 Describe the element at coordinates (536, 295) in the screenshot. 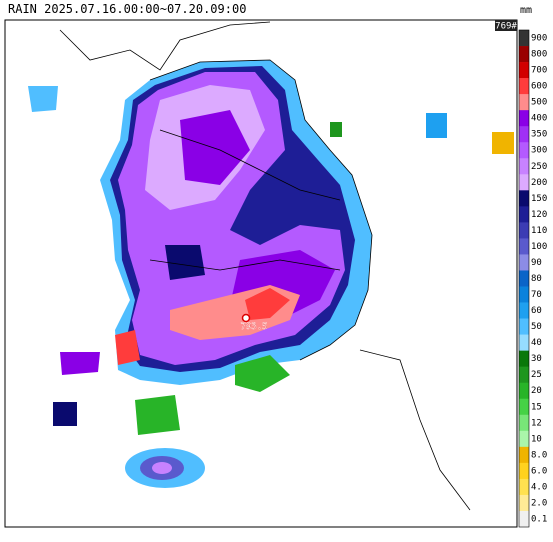

I see `legend-label: 70` at that location.